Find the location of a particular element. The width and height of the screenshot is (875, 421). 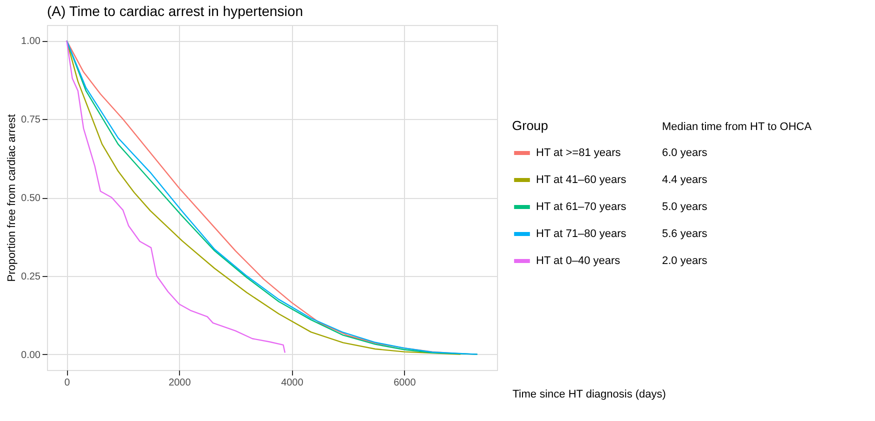

legend-label: HT at 0–40 years is located at coordinates (578, 261).